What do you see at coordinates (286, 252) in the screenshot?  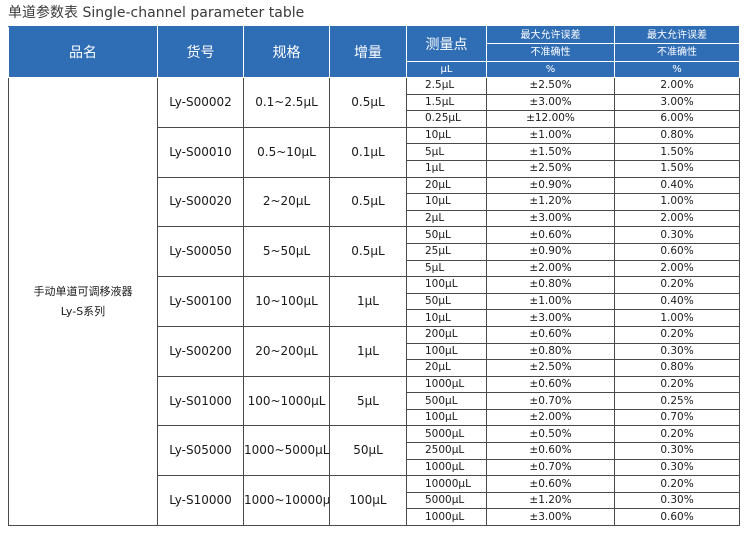 I see `spec-range: 5~50μL` at bounding box center [286, 252].